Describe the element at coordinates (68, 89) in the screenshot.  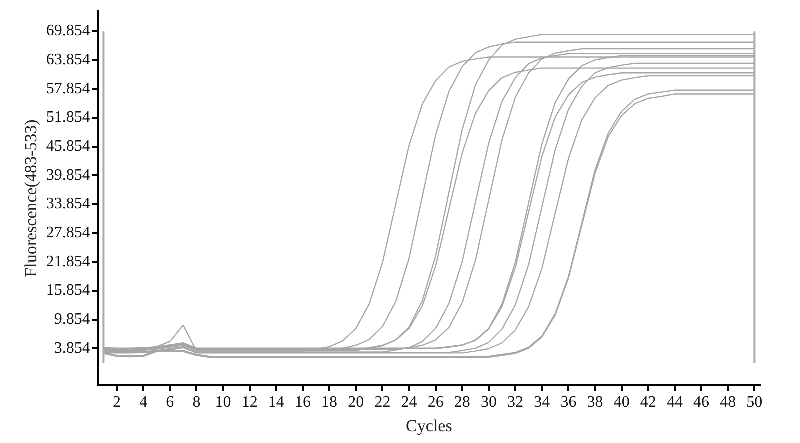
I see `y-tick-label: 57.854` at that location.